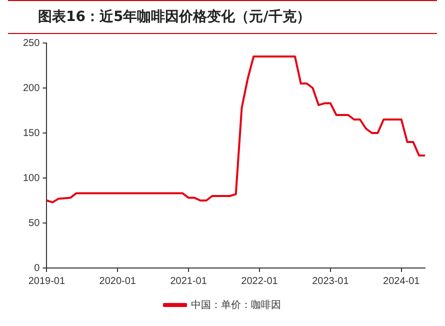 Image resolution: width=445 pixels, height=326 pixels. I want to click on y-tick-label: 150, so click(31, 133).